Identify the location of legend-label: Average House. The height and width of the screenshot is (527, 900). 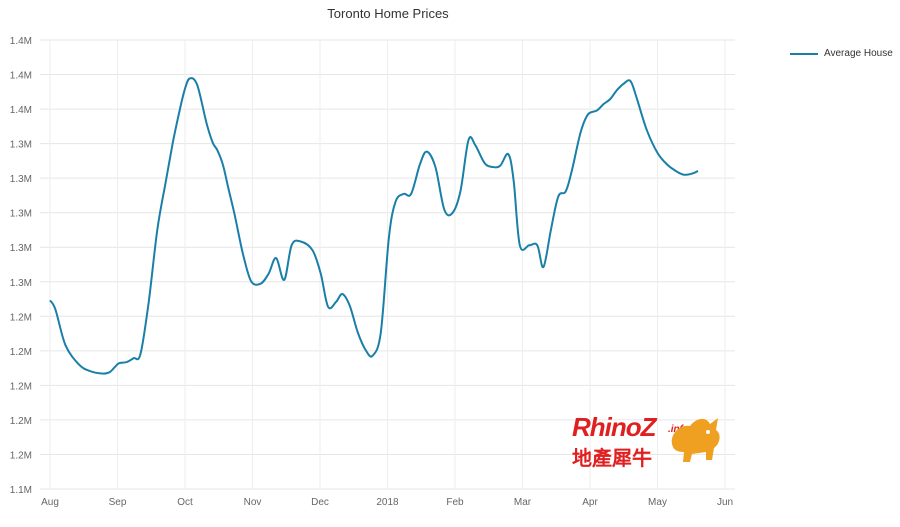
(858, 53).